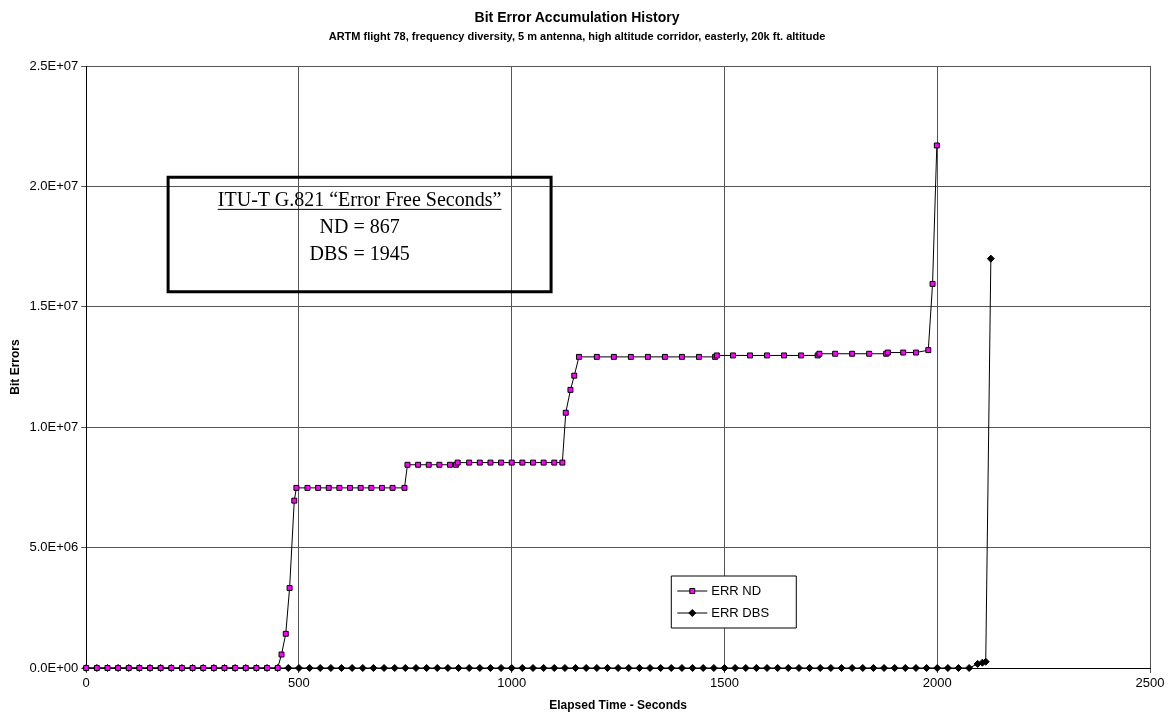 The image size is (1174, 721). I want to click on annotation: ND = 867, so click(359, 226).